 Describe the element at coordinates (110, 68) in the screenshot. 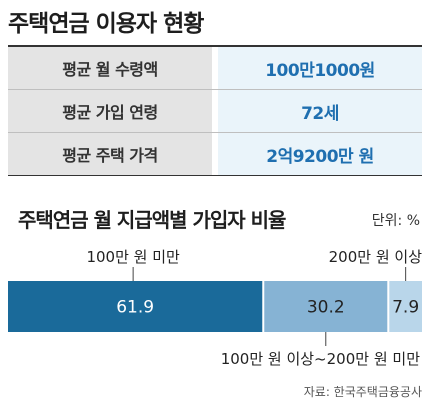

I see `summary-label: 평균 월 수령액` at that location.